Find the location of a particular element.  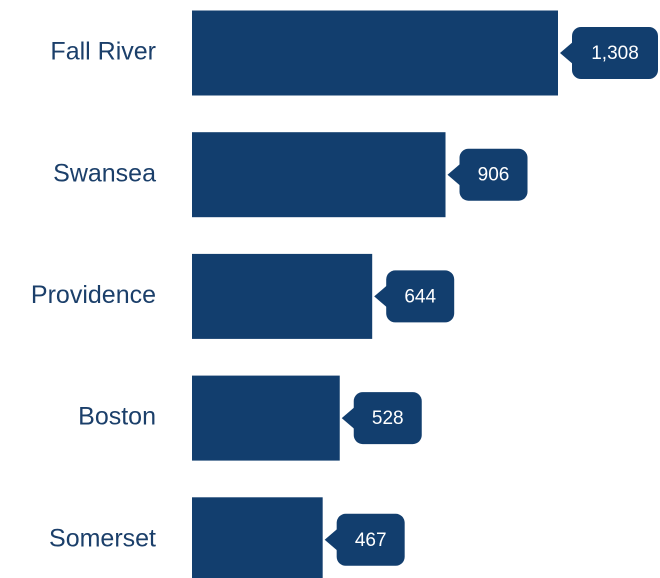

value-label: 1,308 is located at coordinates (615, 53).